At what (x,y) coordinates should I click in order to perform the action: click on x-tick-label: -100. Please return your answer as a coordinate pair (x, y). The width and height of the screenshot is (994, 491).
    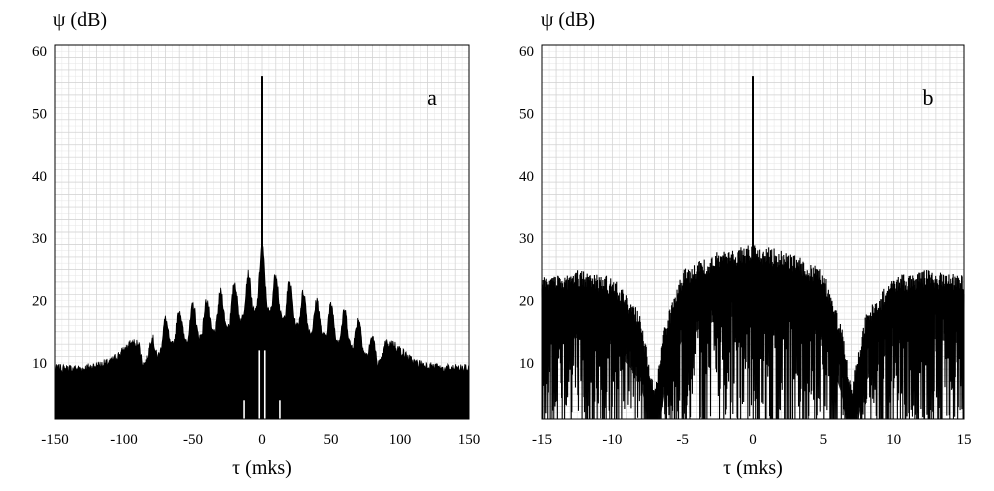
    Looking at the image, I should click on (124, 440).